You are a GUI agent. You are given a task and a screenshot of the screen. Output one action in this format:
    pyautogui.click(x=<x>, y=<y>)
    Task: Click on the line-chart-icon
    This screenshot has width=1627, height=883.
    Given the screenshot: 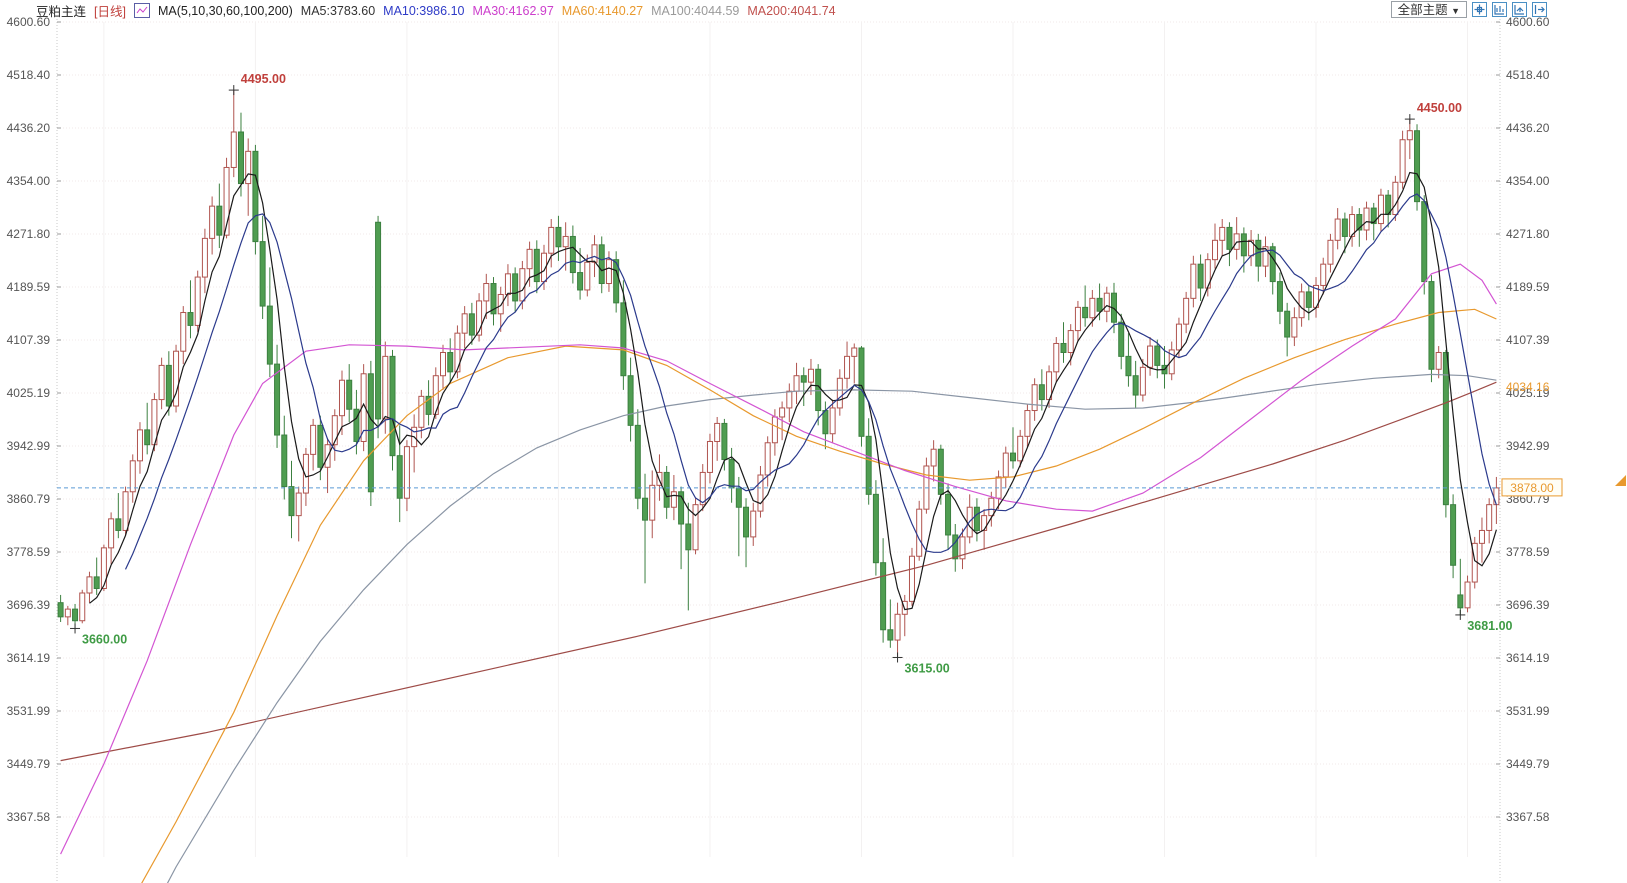 What is the action you would take?
    pyautogui.click(x=141, y=10)
    